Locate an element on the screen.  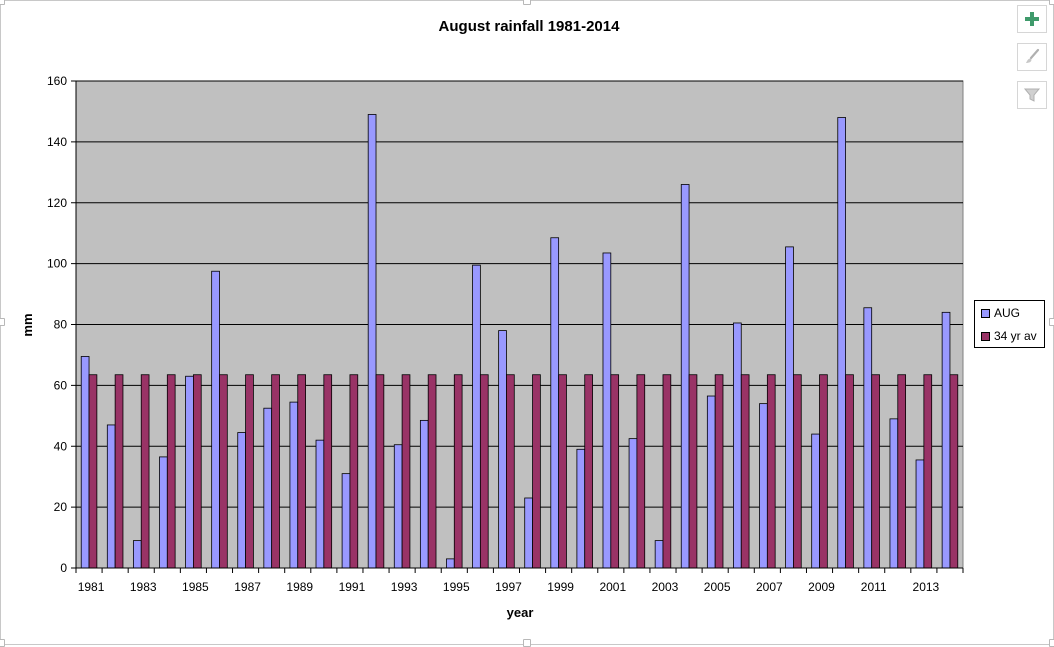
bar-aug-2009 is located at coordinates (815, 501).